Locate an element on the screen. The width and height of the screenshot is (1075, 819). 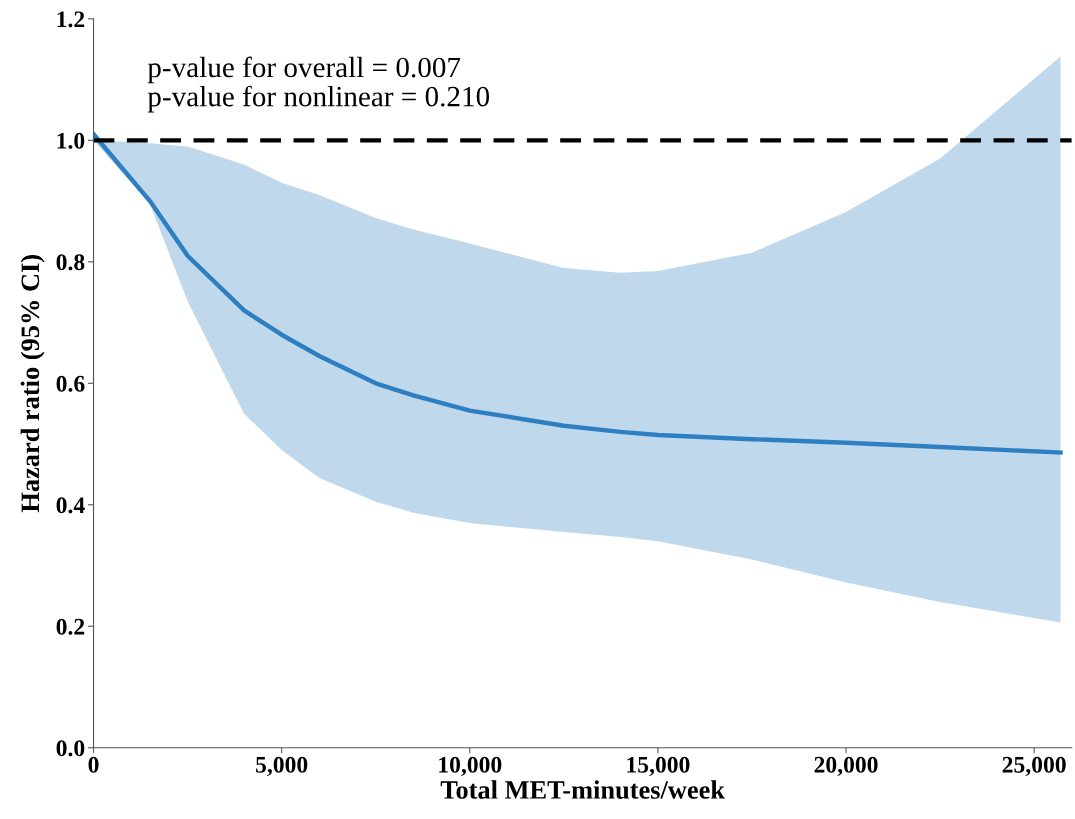
y-tick-label: 1.0 is located at coordinates (71, 140).